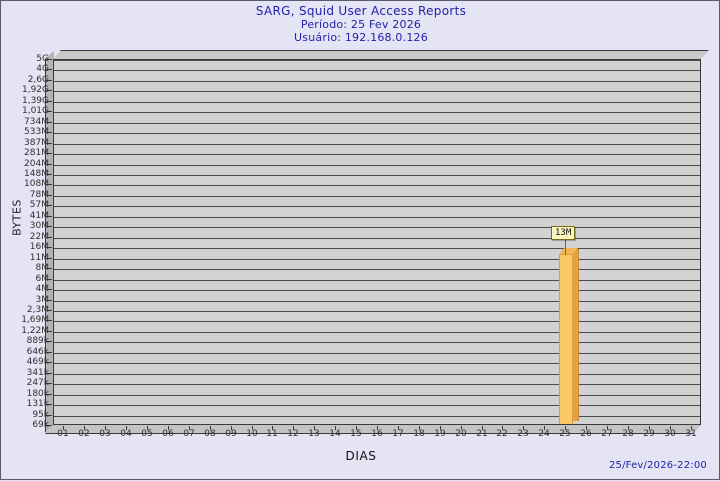 The height and width of the screenshot is (481, 720). What do you see at coordinates (657, 465) in the screenshot?
I see `generated-timestamp: 25/Fev/2026-22:00` at bounding box center [657, 465].